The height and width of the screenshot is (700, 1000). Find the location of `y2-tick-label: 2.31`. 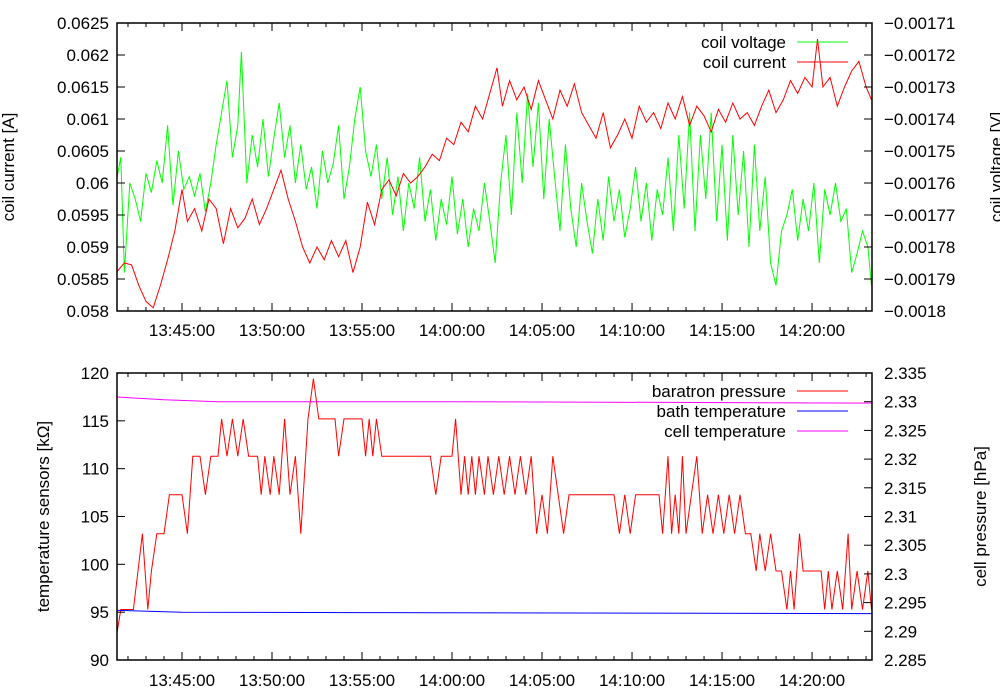

y2-tick-label: 2.31 is located at coordinates (900, 517).